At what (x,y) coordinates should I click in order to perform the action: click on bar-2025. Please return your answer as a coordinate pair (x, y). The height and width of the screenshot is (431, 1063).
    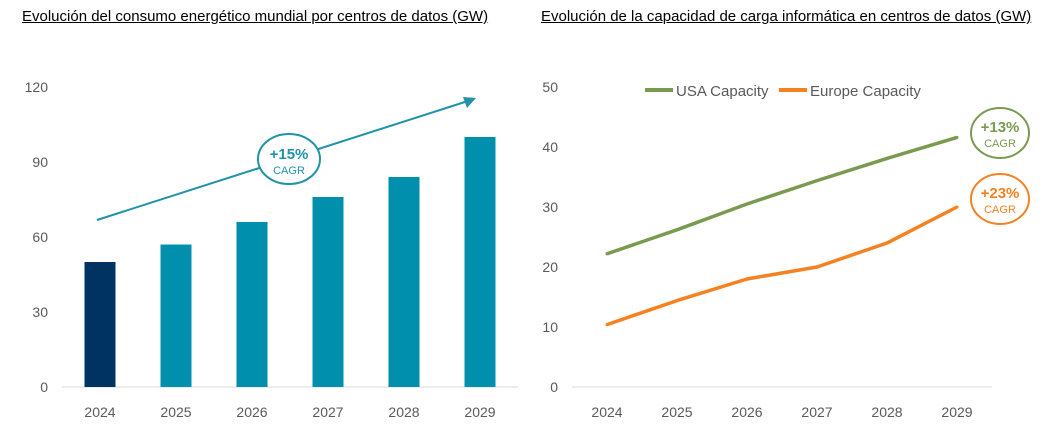
    Looking at the image, I should click on (176, 315).